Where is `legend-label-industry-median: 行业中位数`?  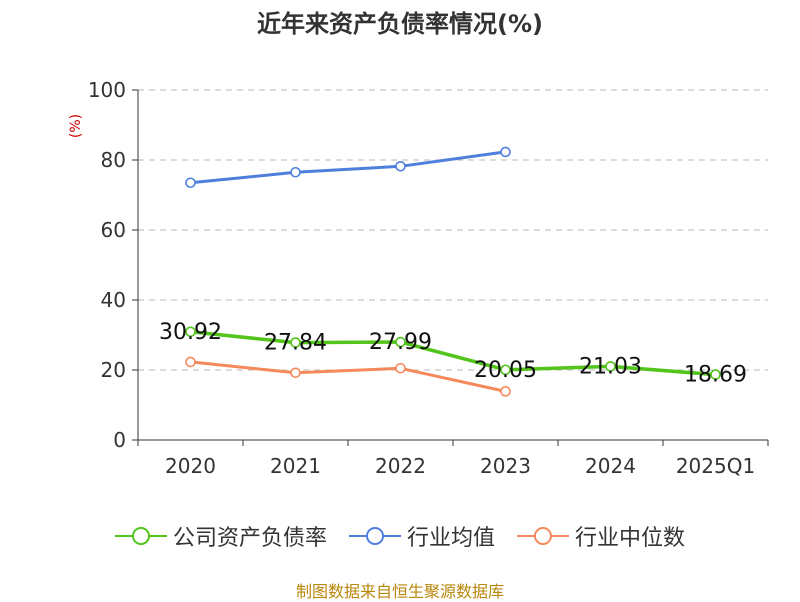 legend-label-industry-median: 行业中位数 is located at coordinates (630, 538).